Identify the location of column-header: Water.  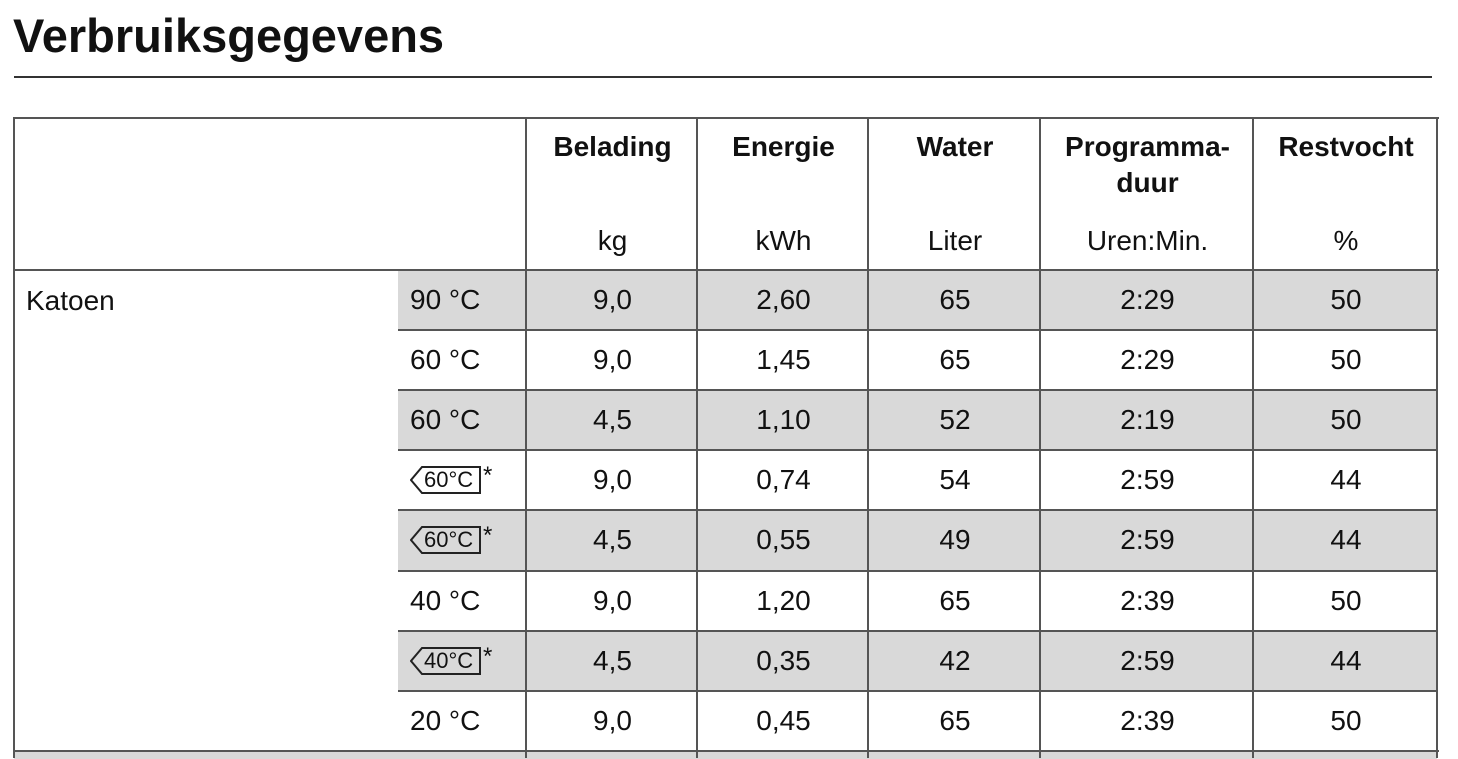
(955, 146).